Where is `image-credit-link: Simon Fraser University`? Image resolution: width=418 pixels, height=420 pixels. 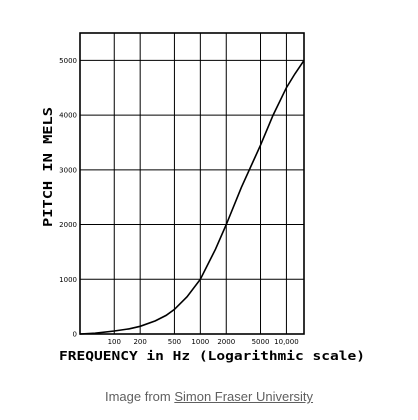 image-credit-link: Simon Fraser University is located at coordinates (244, 396).